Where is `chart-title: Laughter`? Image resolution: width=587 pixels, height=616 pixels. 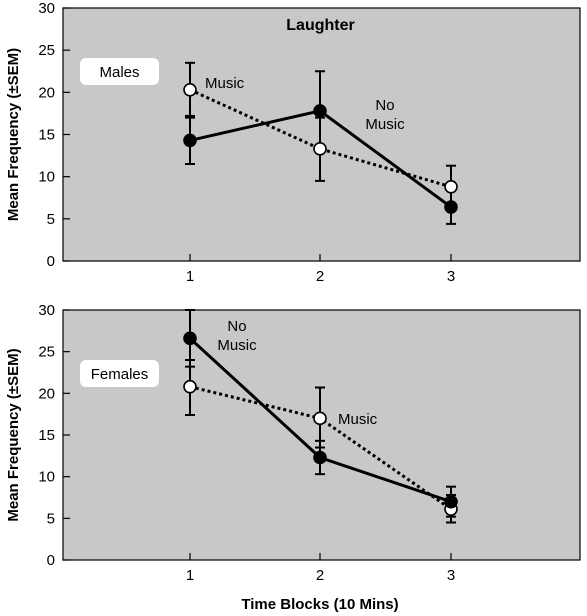
chart-title: Laughter is located at coordinates (320, 25).